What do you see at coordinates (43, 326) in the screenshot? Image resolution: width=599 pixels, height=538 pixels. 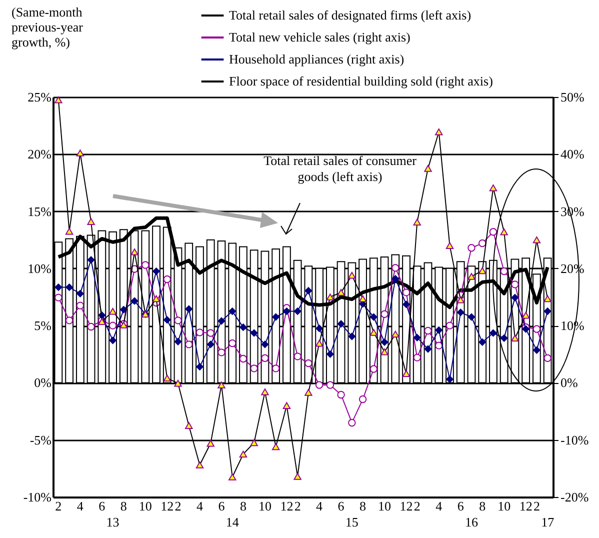 I see `y-tick-label: 5%` at bounding box center [43, 326].